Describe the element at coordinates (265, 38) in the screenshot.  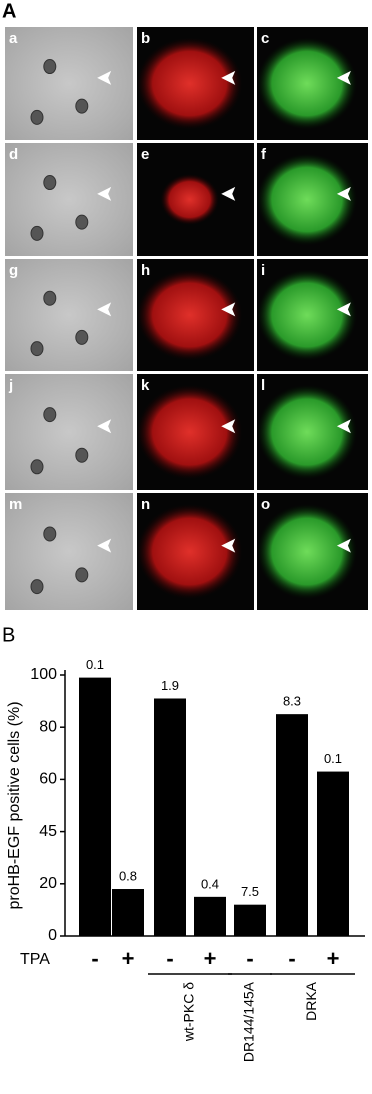
I see `image-label: c` at that location.